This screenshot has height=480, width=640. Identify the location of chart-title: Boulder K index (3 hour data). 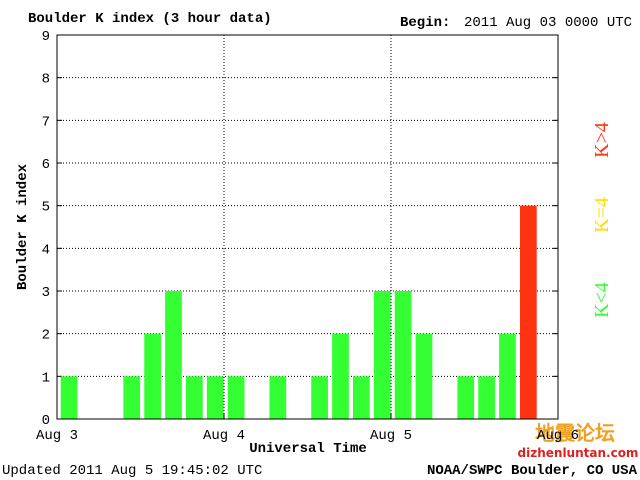
(150, 19).